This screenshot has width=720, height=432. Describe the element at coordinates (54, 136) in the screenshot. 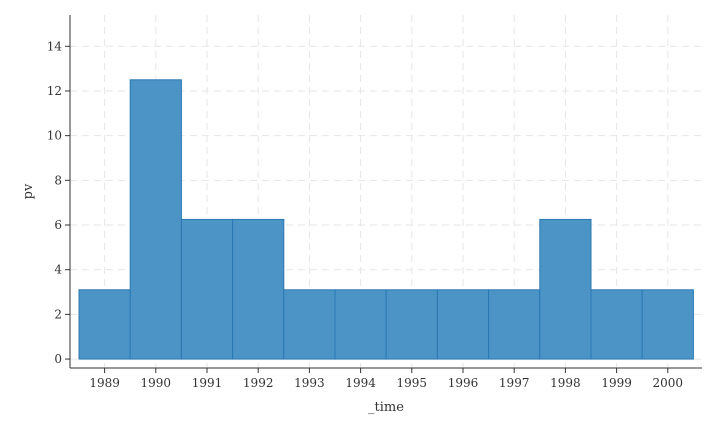

I see `y-tick-label: 10` at that location.